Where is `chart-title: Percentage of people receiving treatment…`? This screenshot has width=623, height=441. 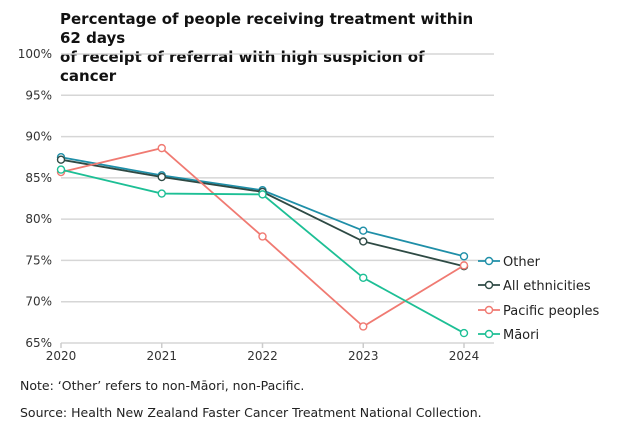 chart-title: Percentage of people receiving treatment… is located at coordinates (270, 48).